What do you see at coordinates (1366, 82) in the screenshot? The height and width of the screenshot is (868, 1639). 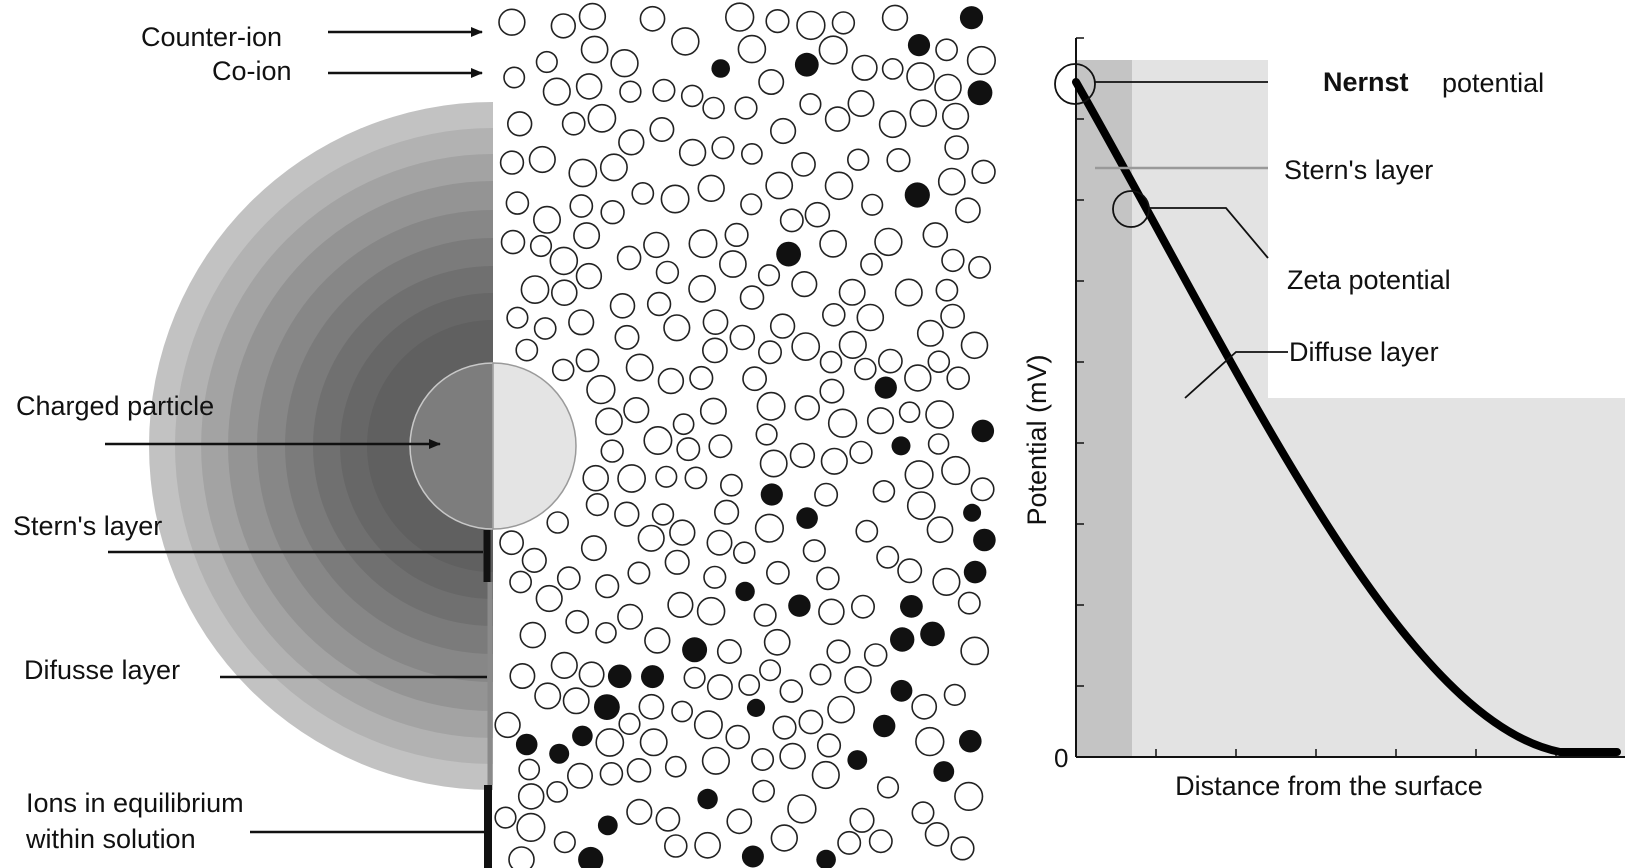 I see `nernst-potential-label-bold: Nernst` at bounding box center [1366, 82].